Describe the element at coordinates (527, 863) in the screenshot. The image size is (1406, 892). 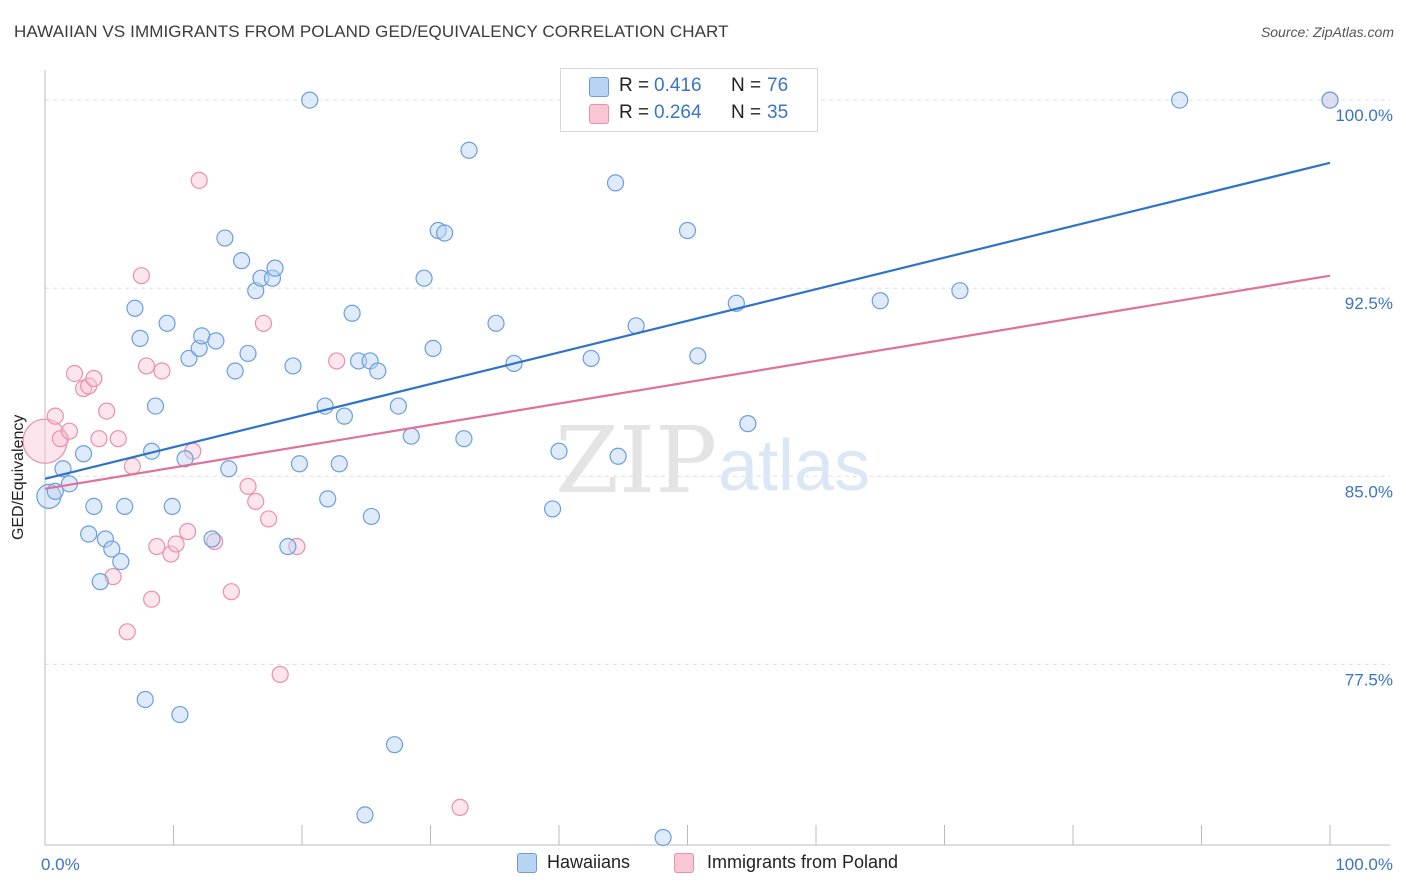
I see `bottom-legend-swatch-blue` at that location.